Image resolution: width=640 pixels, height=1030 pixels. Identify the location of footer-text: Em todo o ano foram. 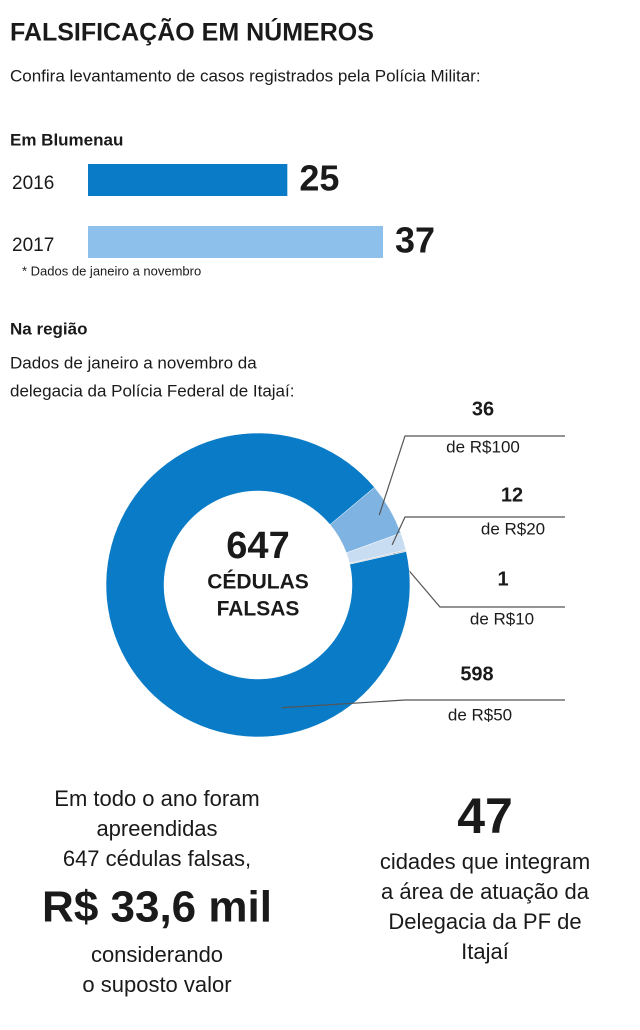
(156, 798).